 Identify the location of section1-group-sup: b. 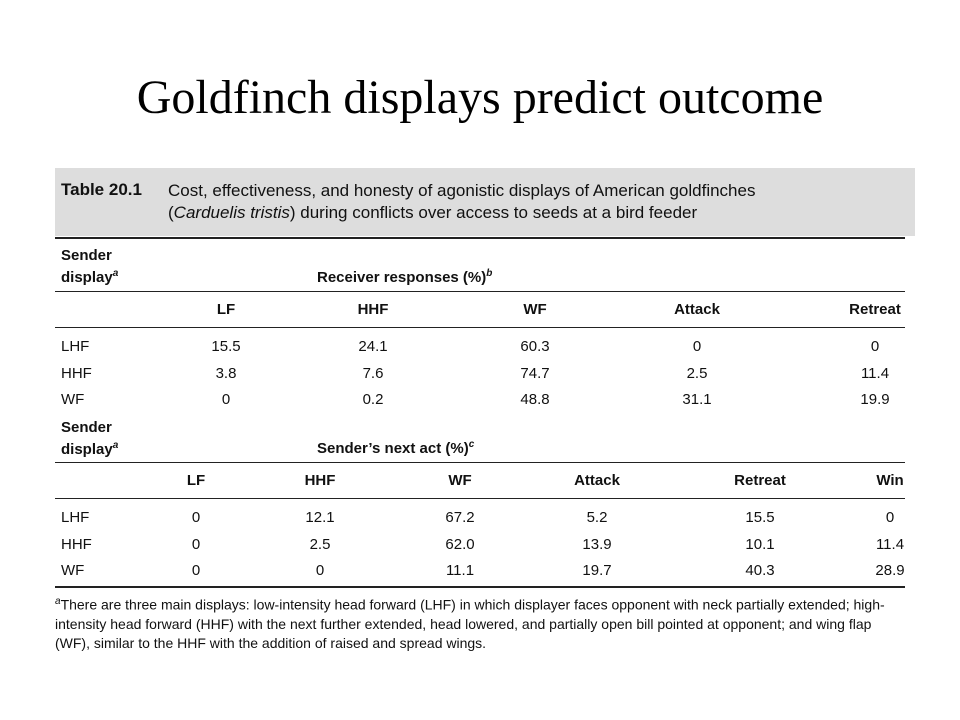
(489, 273).